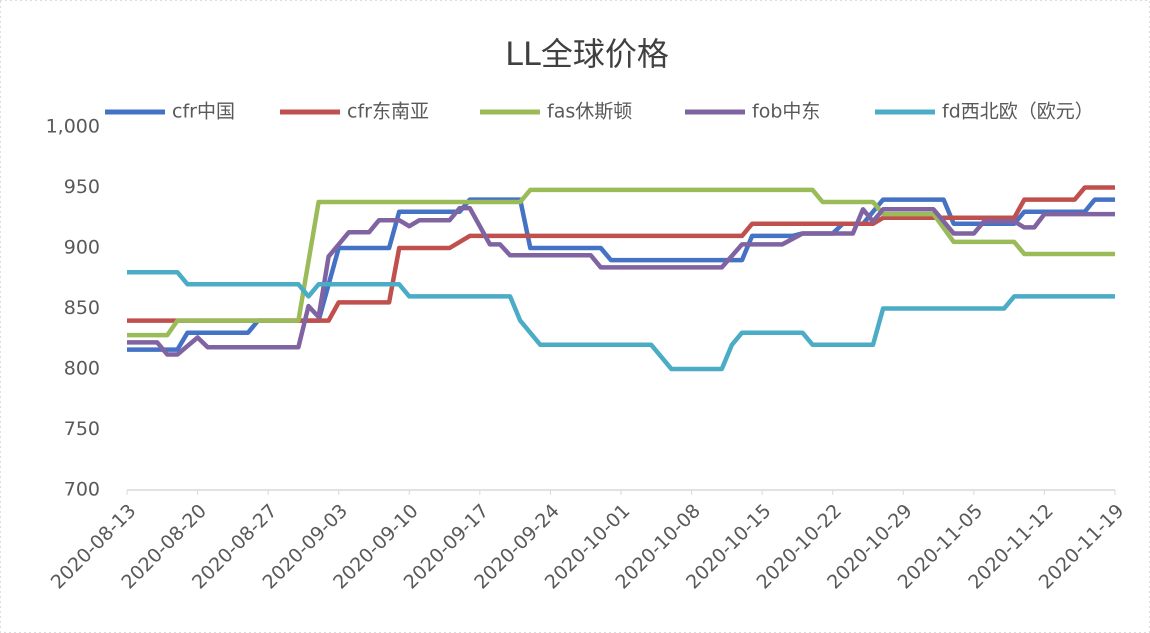 Image resolution: width=1150 pixels, height=633 pixels. What do you see at coordinates (589, 112) in the screenshot?
I see `legend-label: fas休斯顿` at bounding box center [589, 112].